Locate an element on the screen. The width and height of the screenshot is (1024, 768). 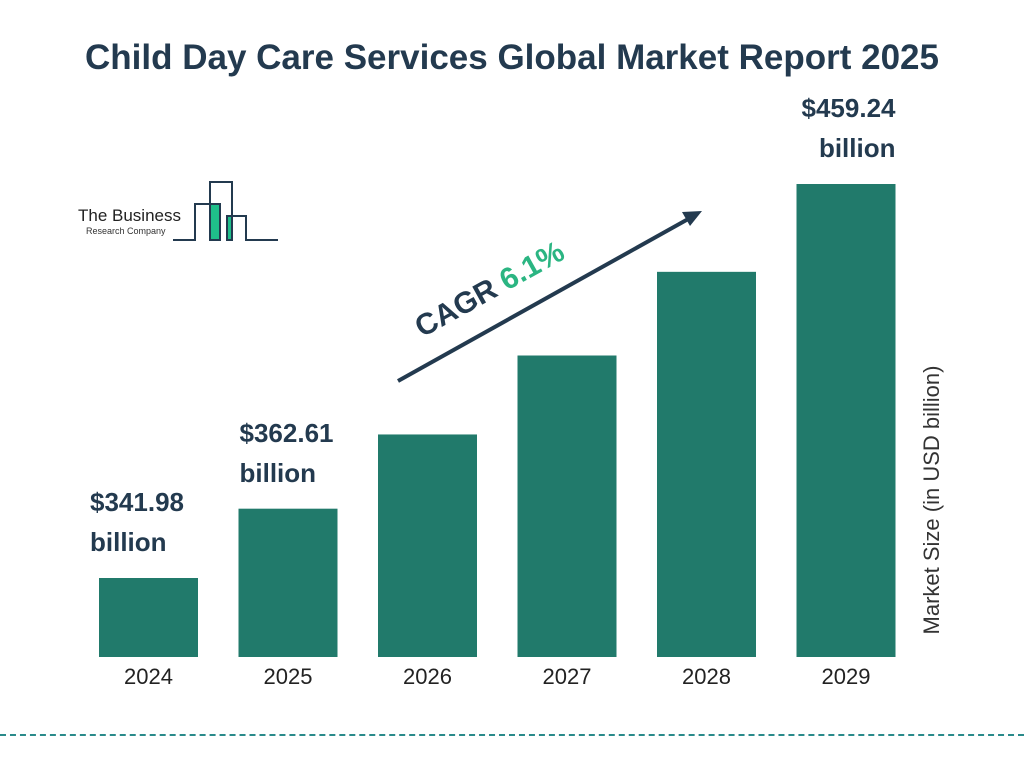
y-axis-label: Market Size (in USD billion) is located at coordinates (931, 500).